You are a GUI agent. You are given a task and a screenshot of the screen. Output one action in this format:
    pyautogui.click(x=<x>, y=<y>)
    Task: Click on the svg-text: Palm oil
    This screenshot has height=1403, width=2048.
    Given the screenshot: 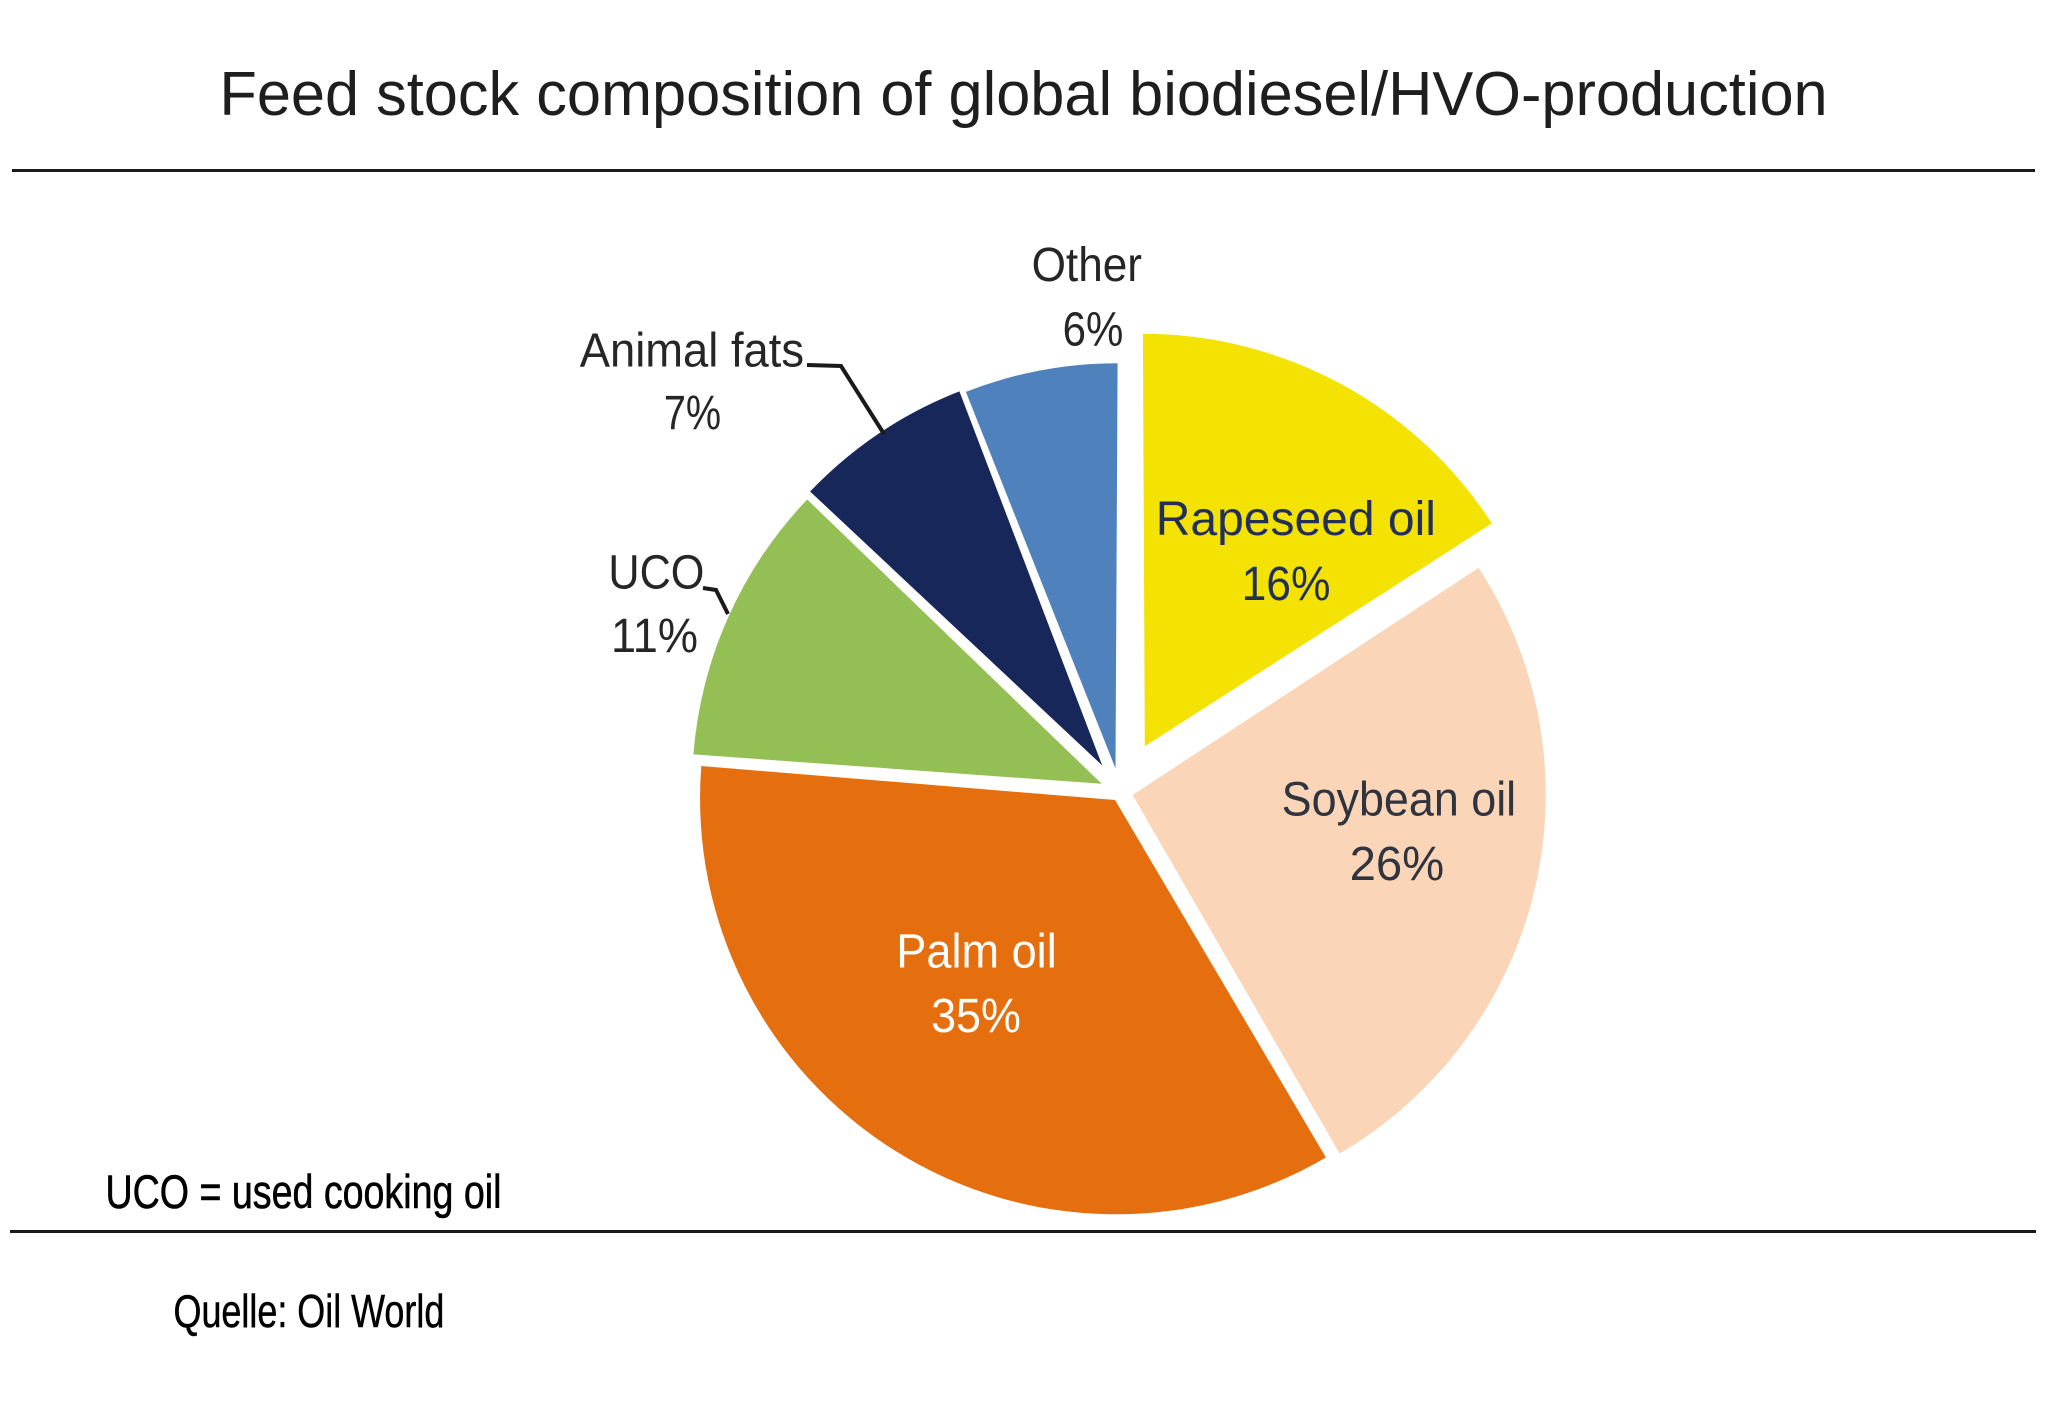 What is the action you would take?
    pyautogui.click(x=976, y=951)
    